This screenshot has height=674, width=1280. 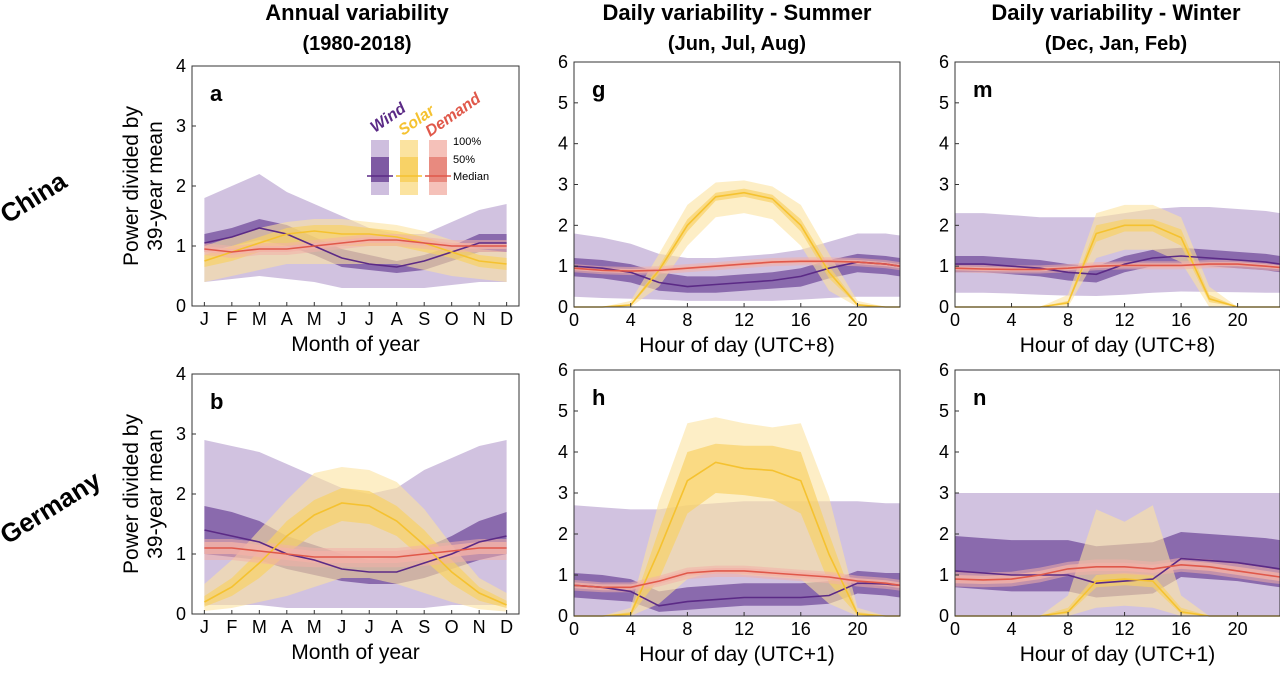 I want to click on y-tick-label-m: 4, so click(x=944, y=144).